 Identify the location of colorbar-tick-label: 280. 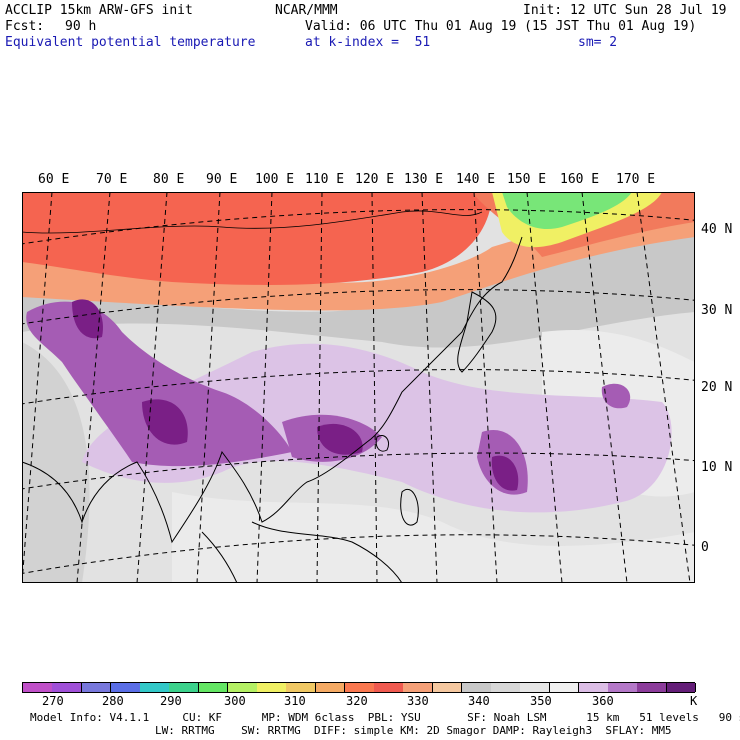
(113, 701).